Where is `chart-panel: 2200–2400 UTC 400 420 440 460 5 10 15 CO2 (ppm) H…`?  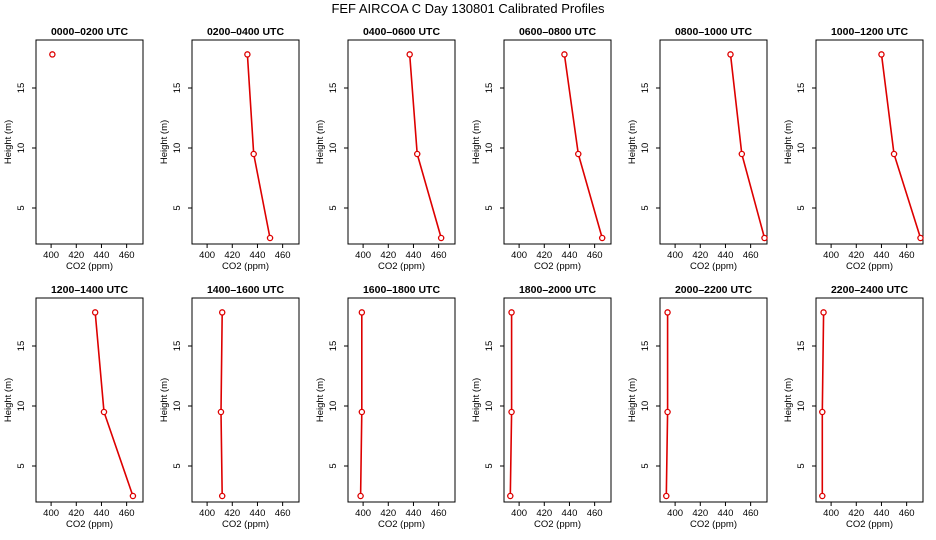
chart-panel: 2200–2400 UTC 400 420 440 460 5 10 15 CO2 (ppm) H… is located at coordinates (853, 407).